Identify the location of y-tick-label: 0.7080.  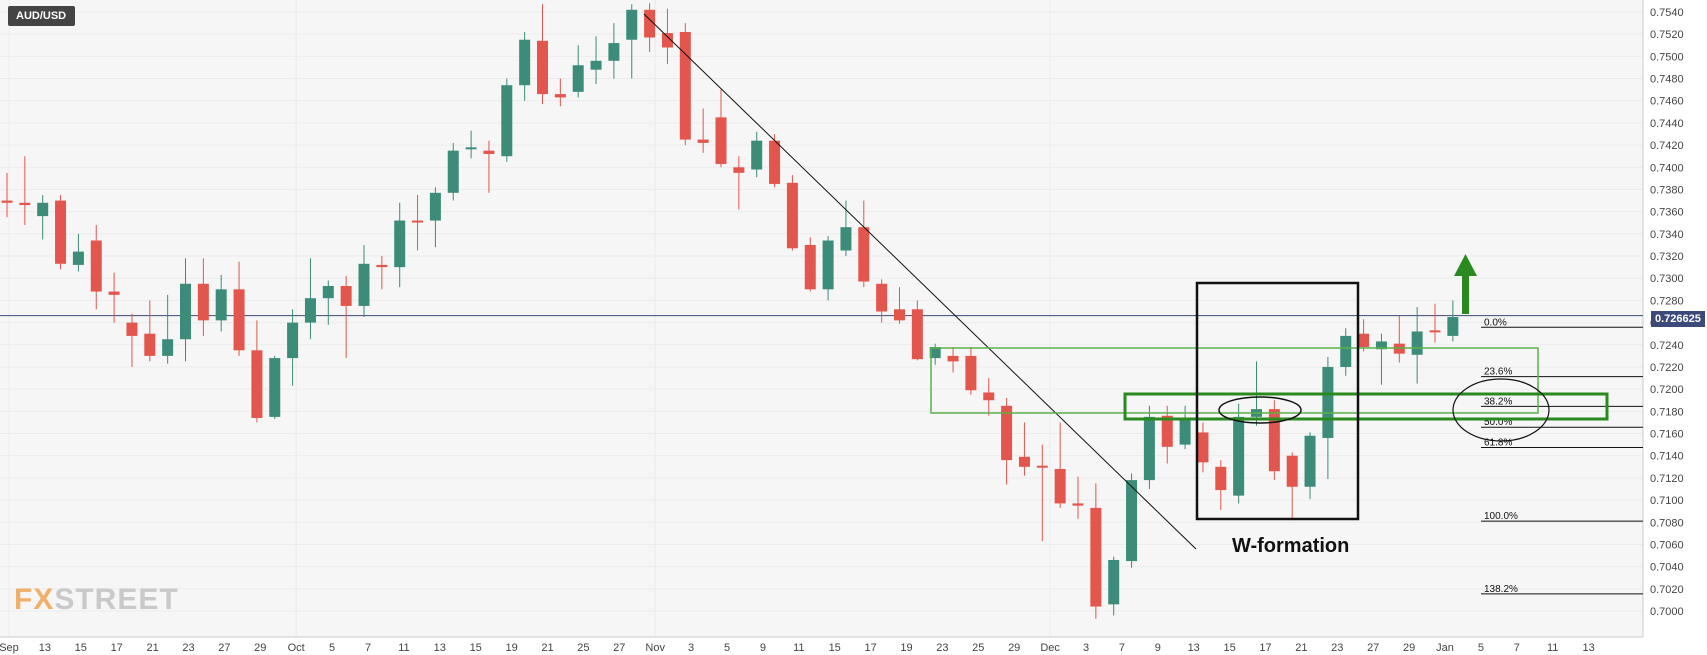
(1667, 523).